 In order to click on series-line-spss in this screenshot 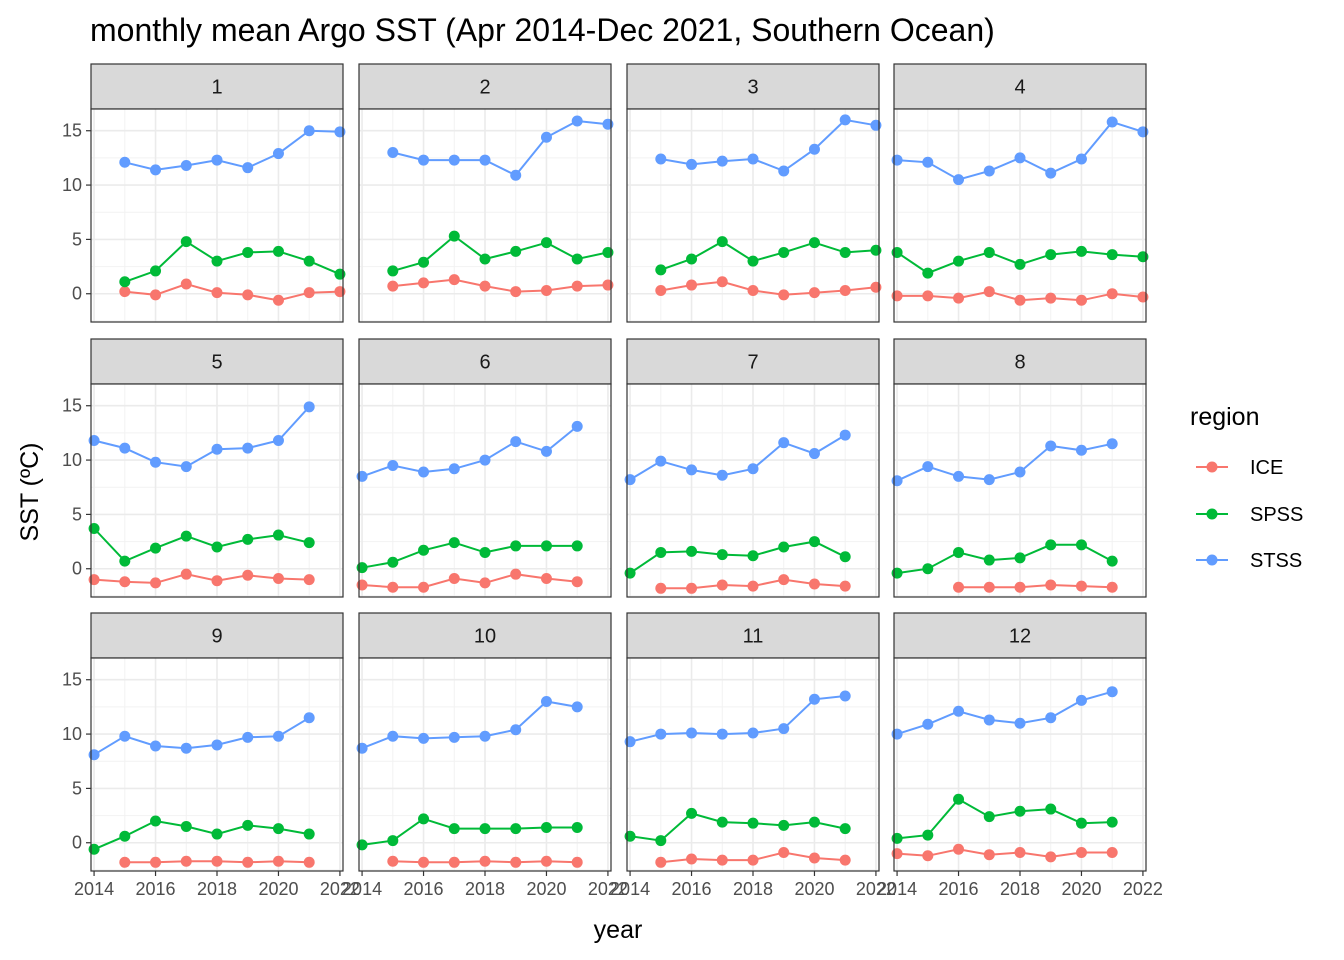, I will do `click(1004, 819)`.